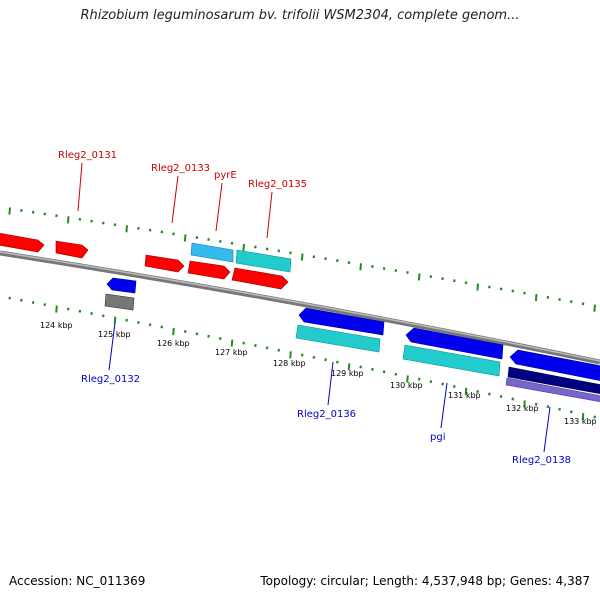  What do you see at coordinates (326, 414) in the screenshot?
I see `gene-label-rleg2-0136: Rleg2_0136` at bounding box center [326, 414].